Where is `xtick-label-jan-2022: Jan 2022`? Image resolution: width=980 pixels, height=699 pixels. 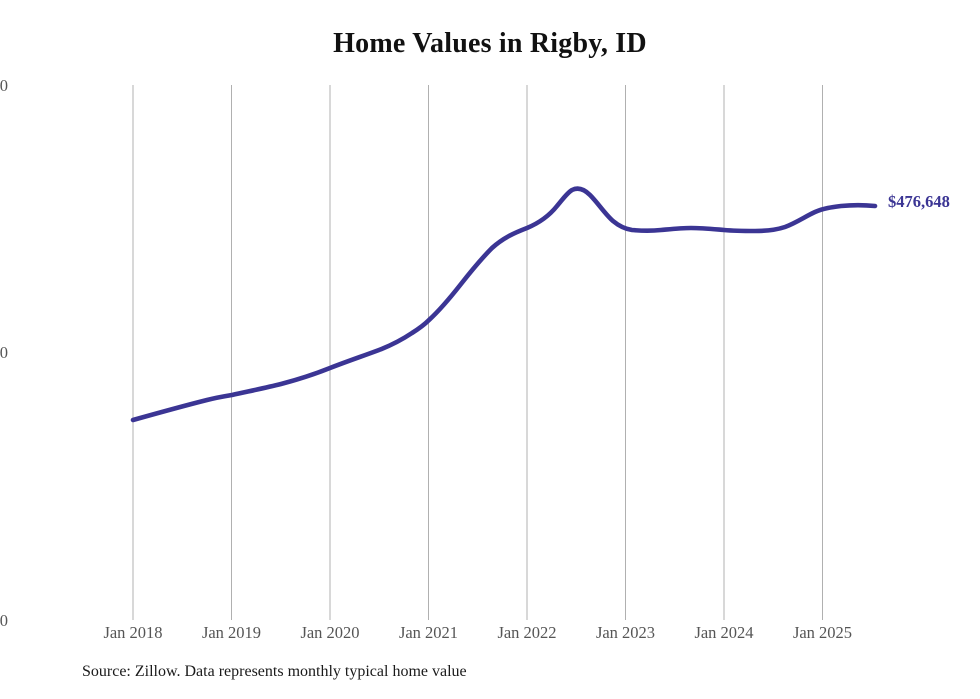
xtick-label-jan-2022: Jan 2022 is located at coordinates (527, 632).